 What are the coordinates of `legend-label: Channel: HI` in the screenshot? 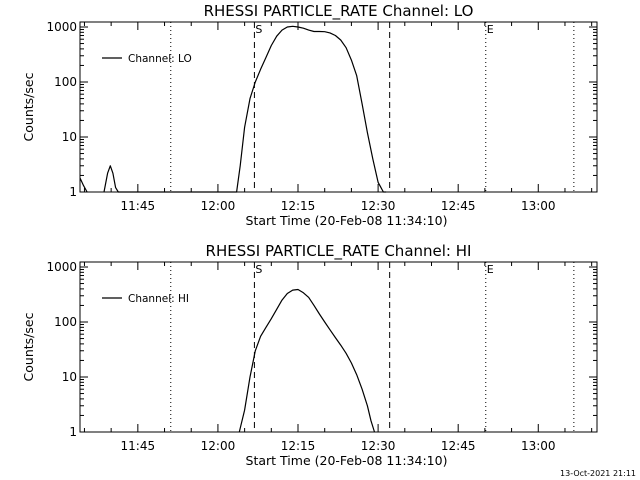 It's located at (158, 299).